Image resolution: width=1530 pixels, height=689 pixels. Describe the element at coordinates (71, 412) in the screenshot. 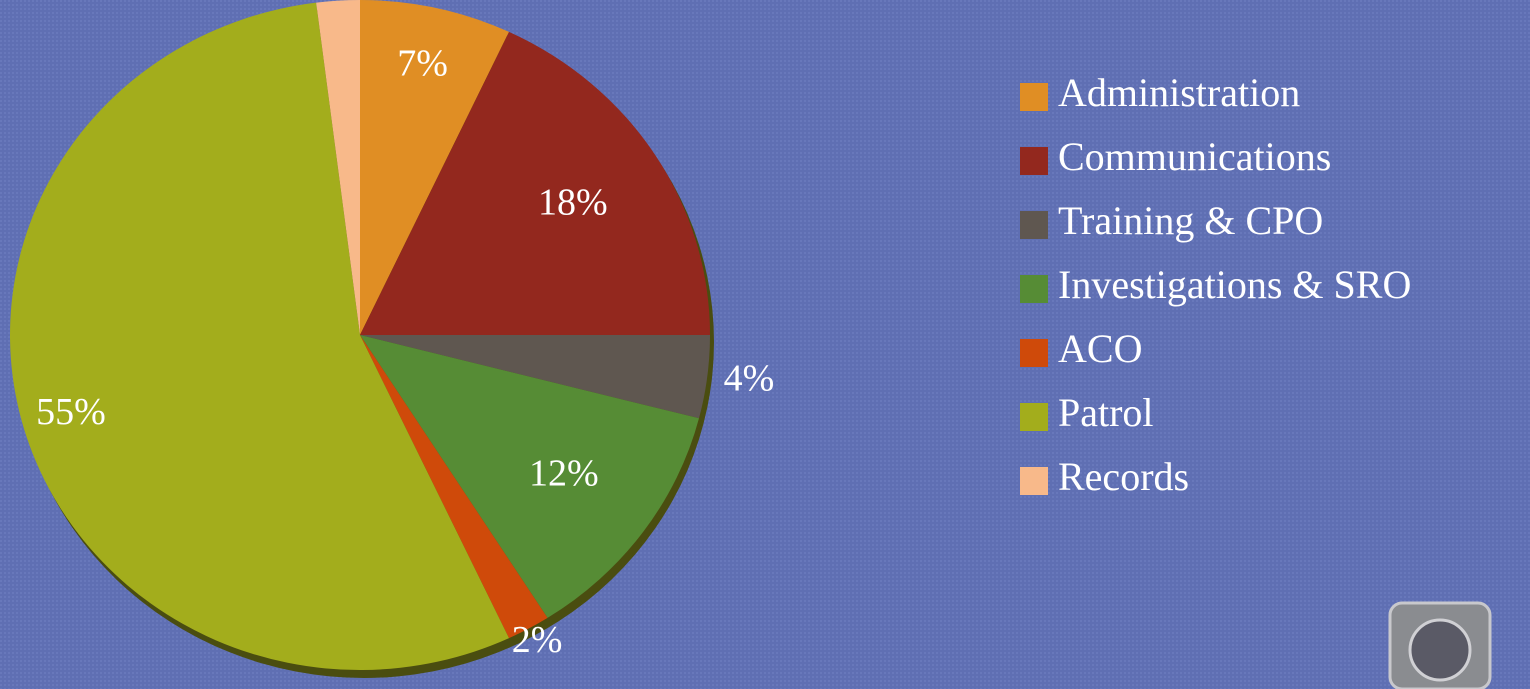

I see `value-label: 55%` at that location.